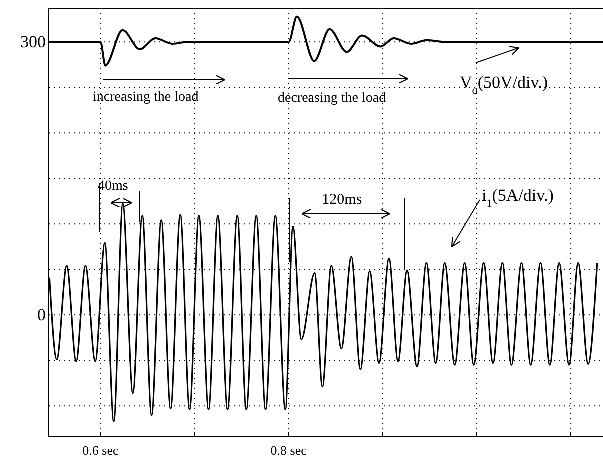 Image resolution: width=603 pixels, height=457 pixels. I want to click on annotation: decreasing the load, so click(332, 98).